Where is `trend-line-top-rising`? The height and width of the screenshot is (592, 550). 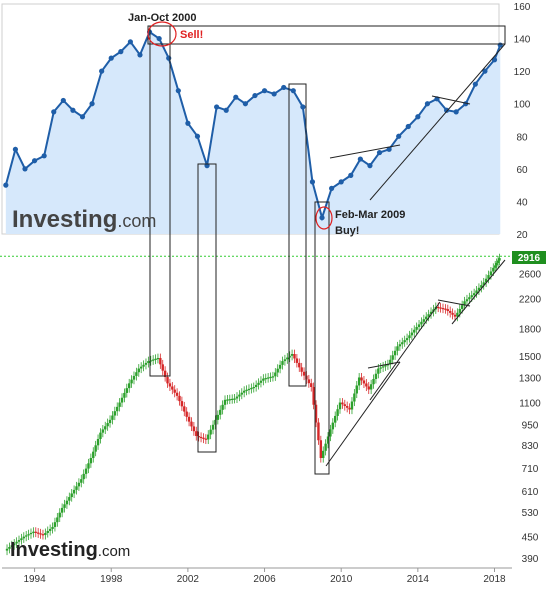 trend-line-top-rising is located at coordinates (437, 122).